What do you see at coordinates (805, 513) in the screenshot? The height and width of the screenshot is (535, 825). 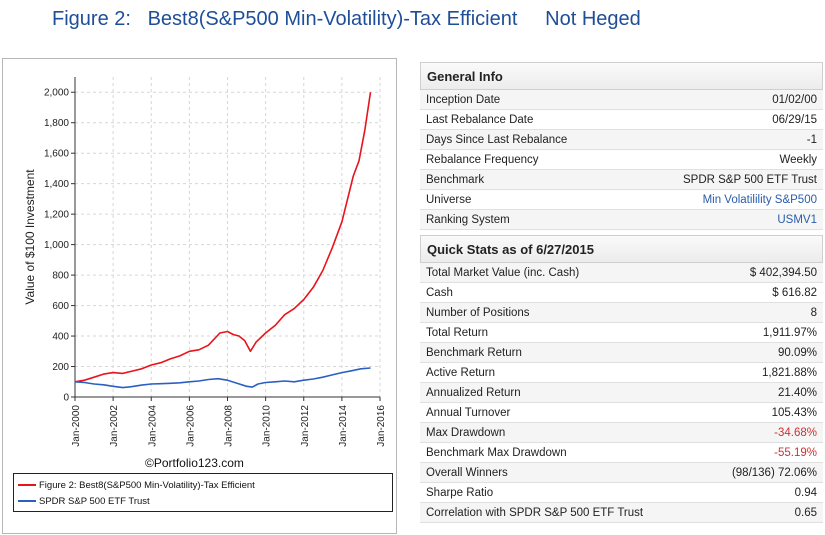 I see `row-value: 0.65` at bounding box center [805, 513].